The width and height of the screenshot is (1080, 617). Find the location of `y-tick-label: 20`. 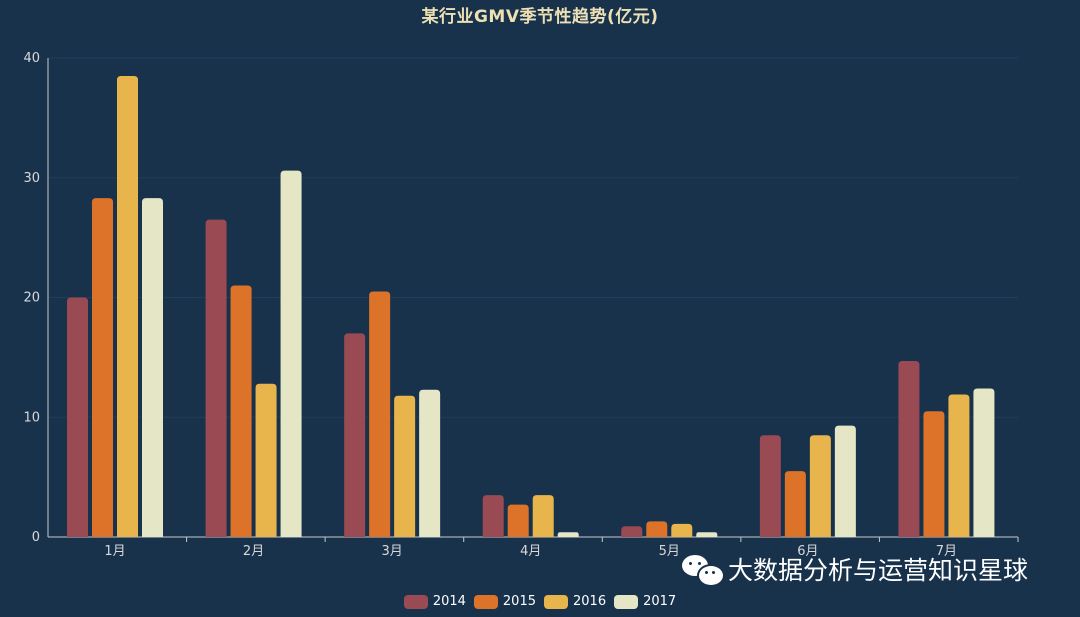

y-tick-label: 20 is located at coordinates (31, 298).